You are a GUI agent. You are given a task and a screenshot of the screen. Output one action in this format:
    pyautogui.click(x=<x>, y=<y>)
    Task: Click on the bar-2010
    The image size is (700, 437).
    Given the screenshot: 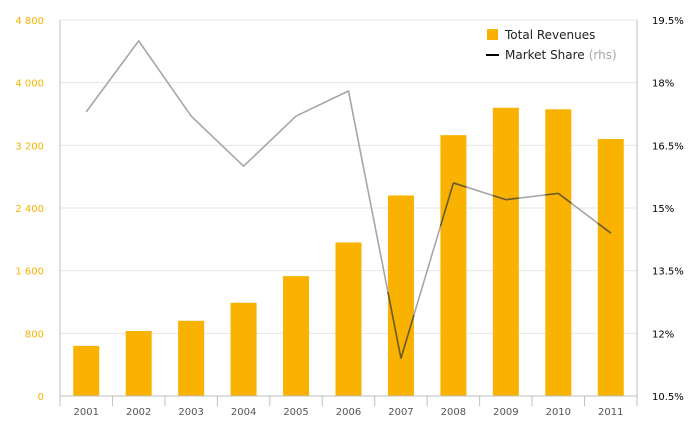 What is the action you would take?
    pyautogui.click(x=558, y=253)
    